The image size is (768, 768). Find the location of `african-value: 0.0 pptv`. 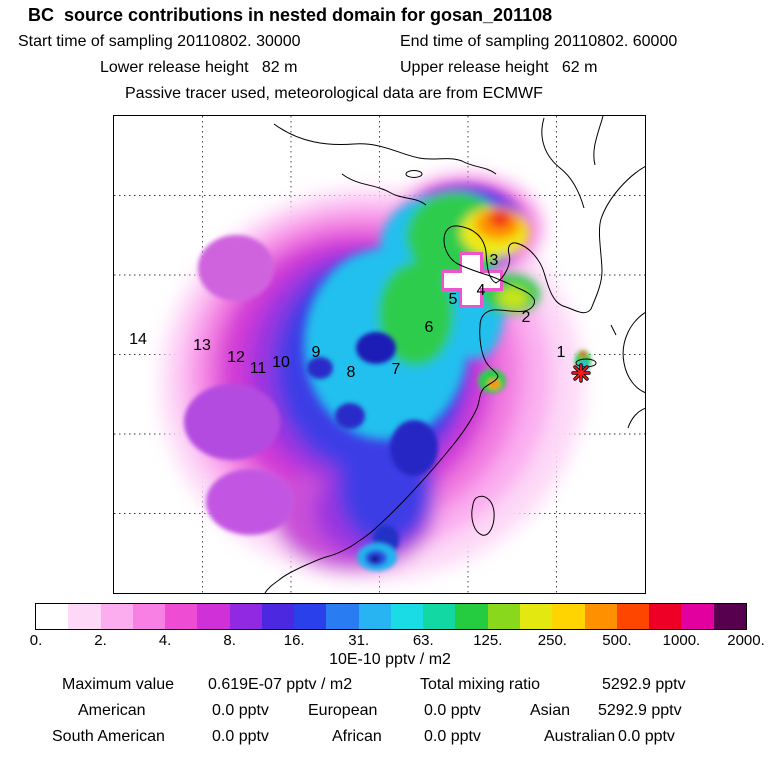

african-value: 0.0 pptv is located at coordinates (452, 736).